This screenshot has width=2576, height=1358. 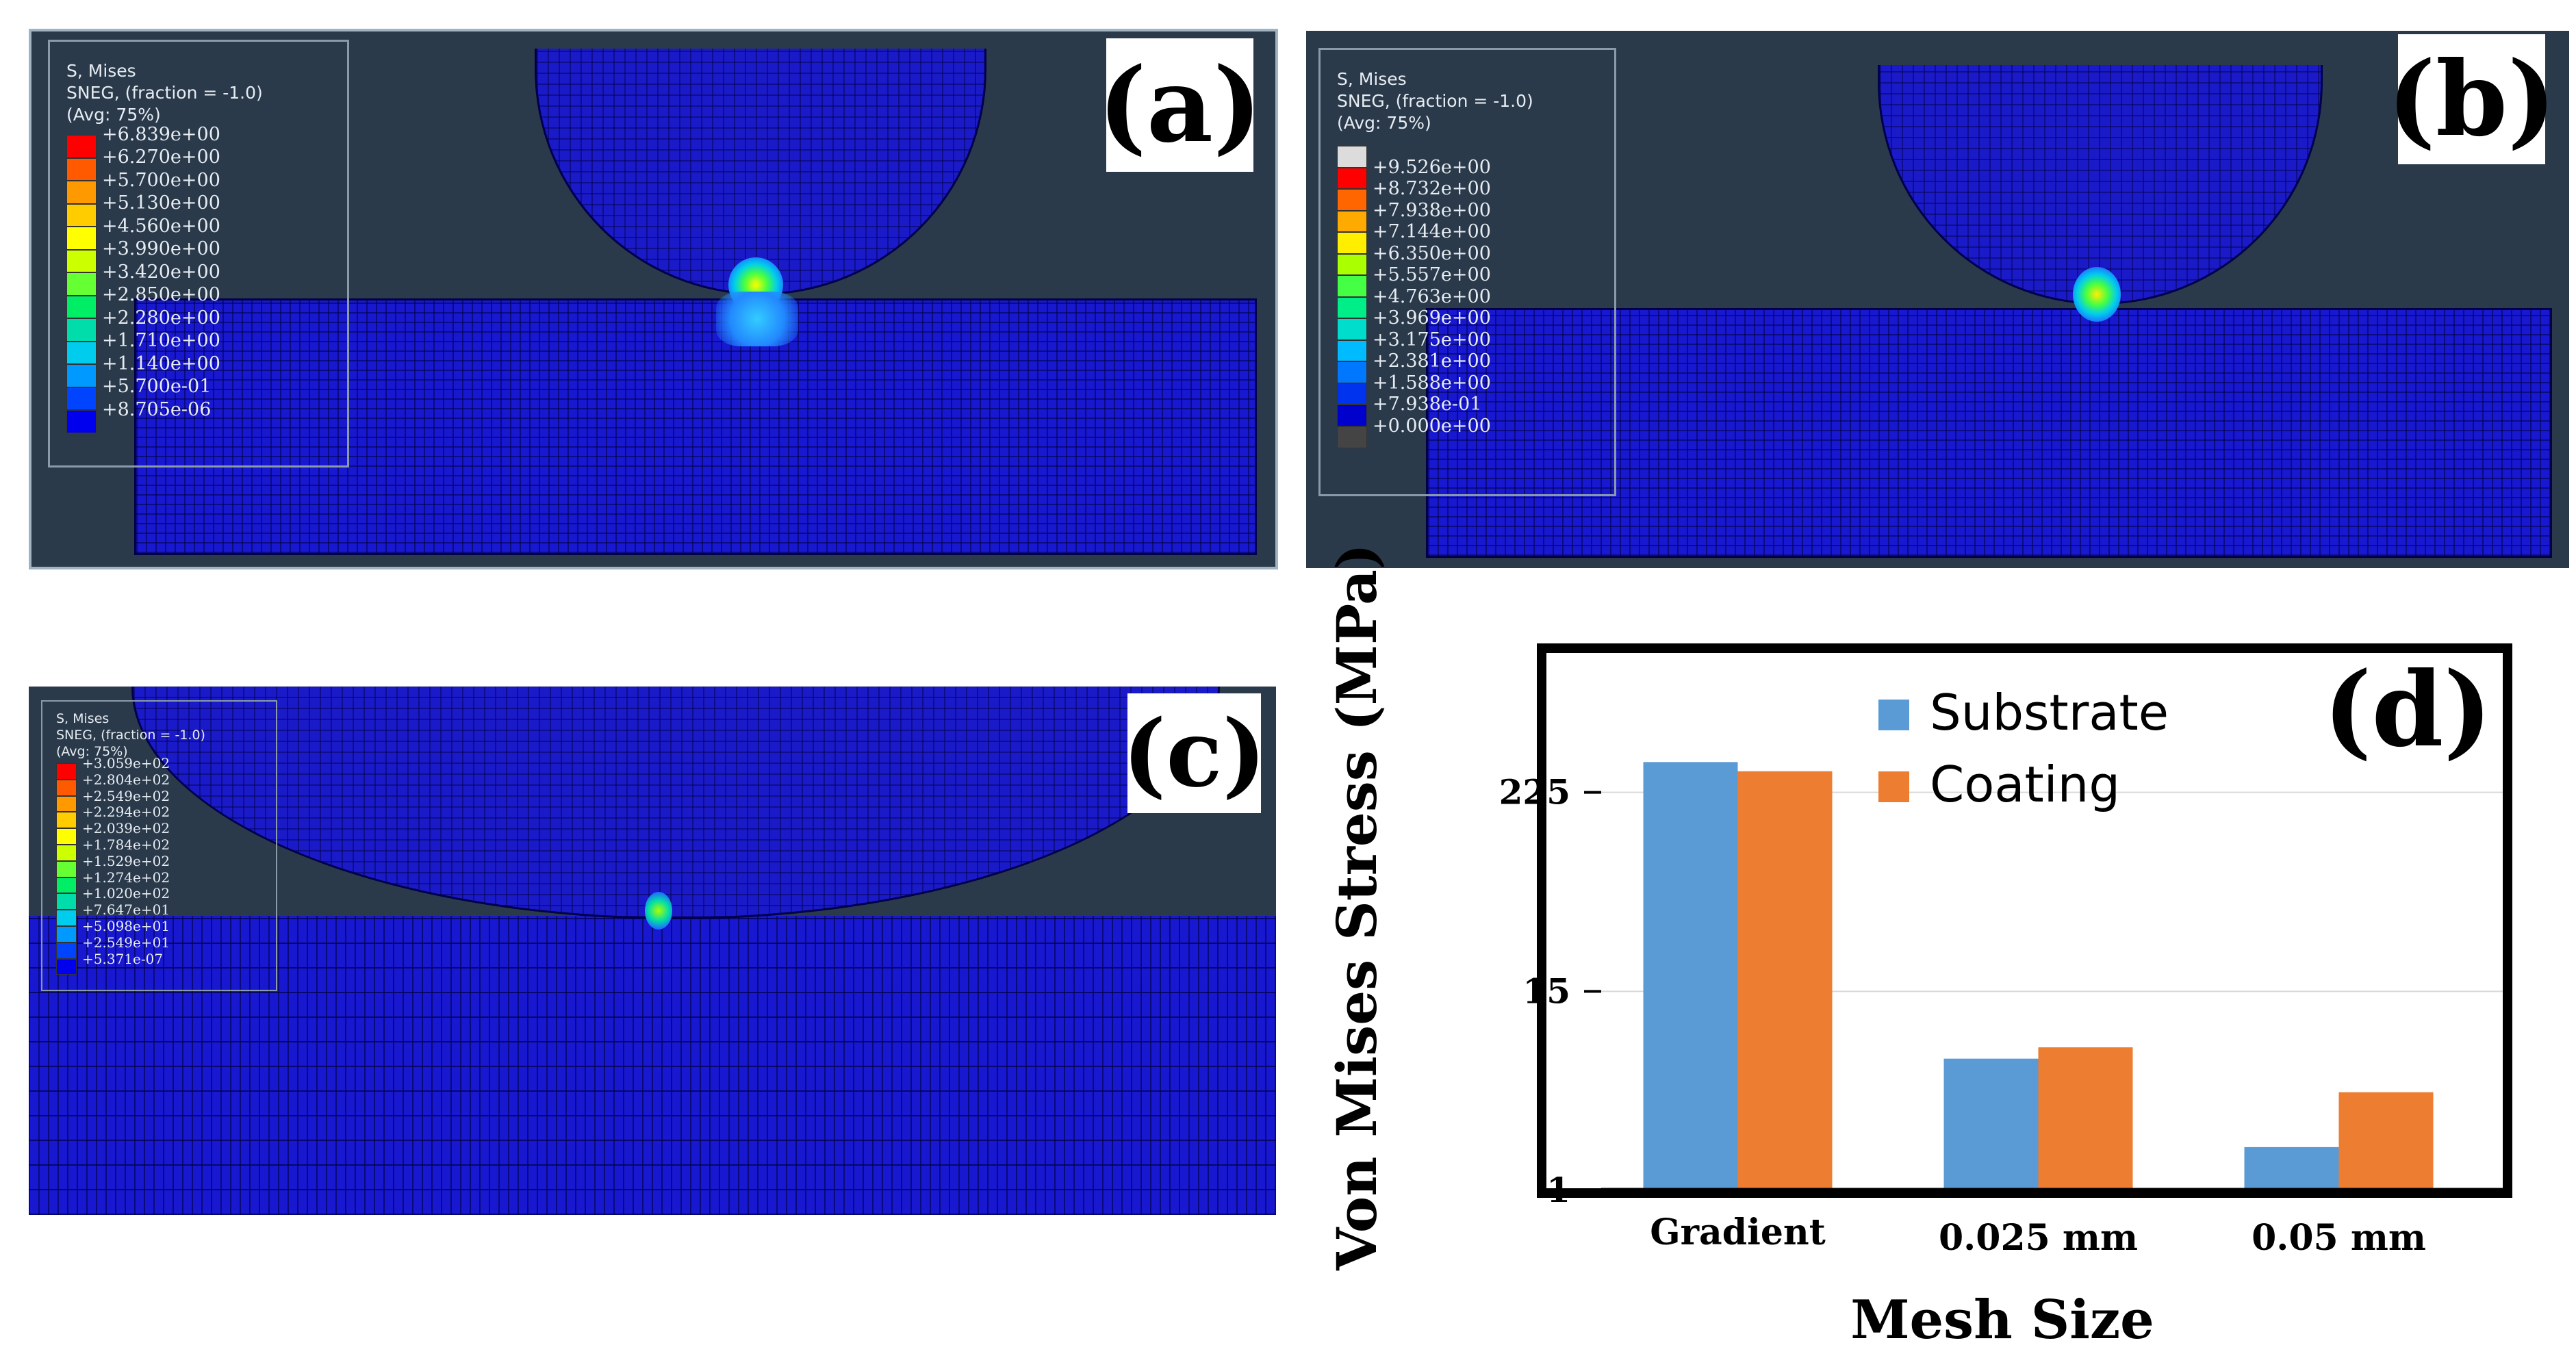 I want to click on legend-value: +3.969e+00, so click(x=1432, y=318).